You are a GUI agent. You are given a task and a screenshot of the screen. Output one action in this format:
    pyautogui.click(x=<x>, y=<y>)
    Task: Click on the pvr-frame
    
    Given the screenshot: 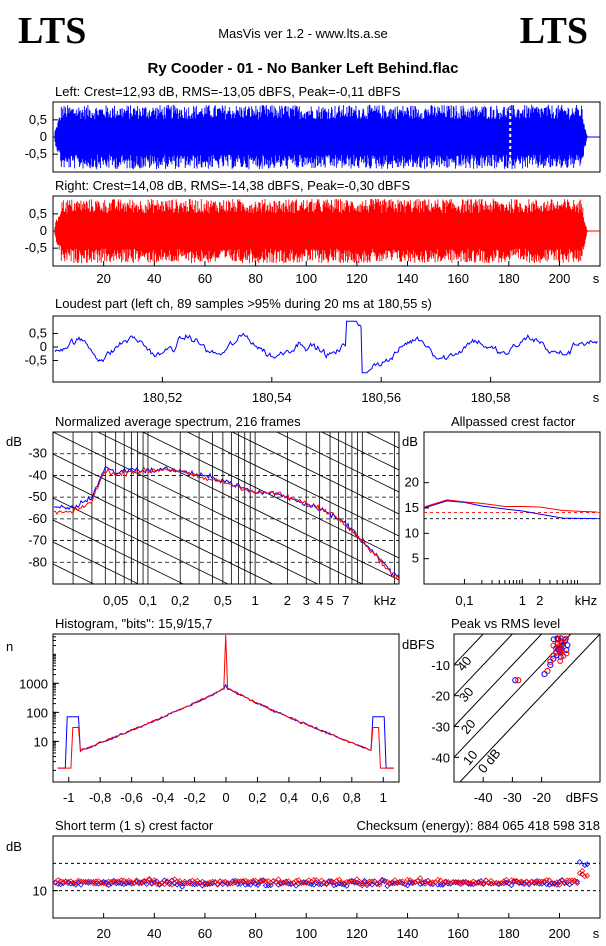 What is the action you would take?
    pyautogui.click(x=527, y=708)
    